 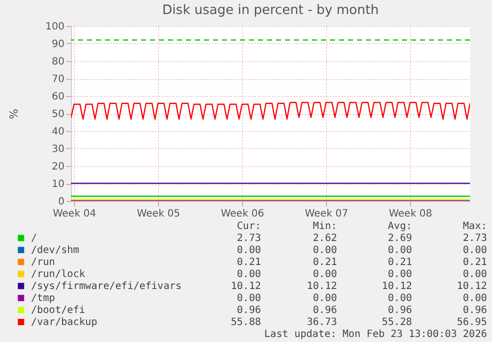 What do you see at coordinates (54, 27) in the screenshot?
I see `y-tick-label: 100` at bounding box center [54, 27].